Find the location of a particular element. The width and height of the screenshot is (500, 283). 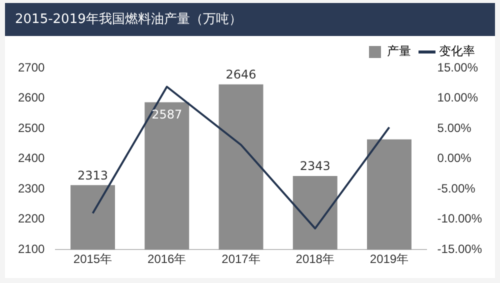

y2-tick-label: 0.00% is located at coordinates (454, 158).